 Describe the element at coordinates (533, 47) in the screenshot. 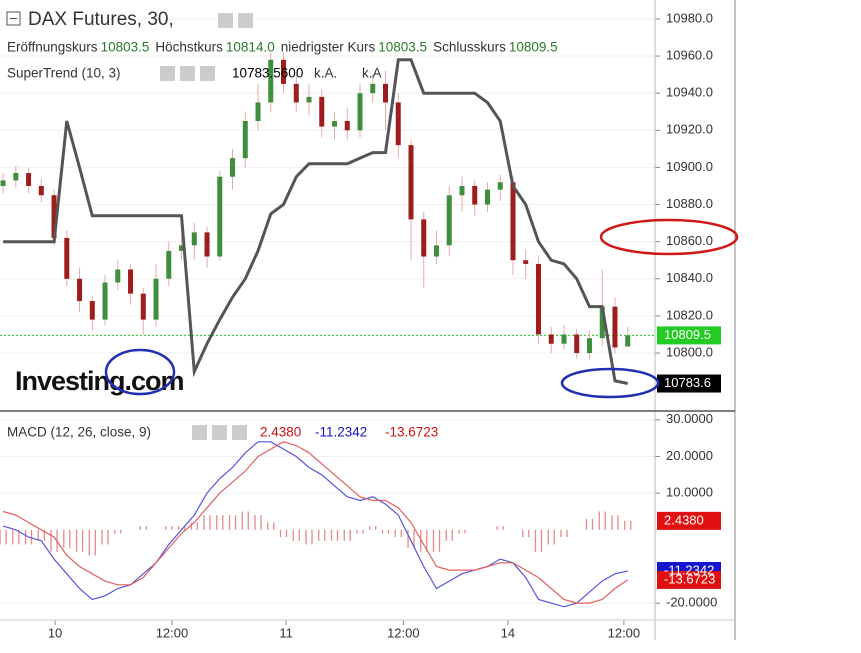

I see `ohlc-value: 10809.5` at that location.